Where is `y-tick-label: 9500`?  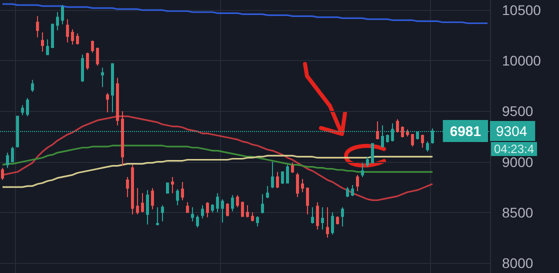 y-tick-label: 9500 is located at coordinates (518, 111).